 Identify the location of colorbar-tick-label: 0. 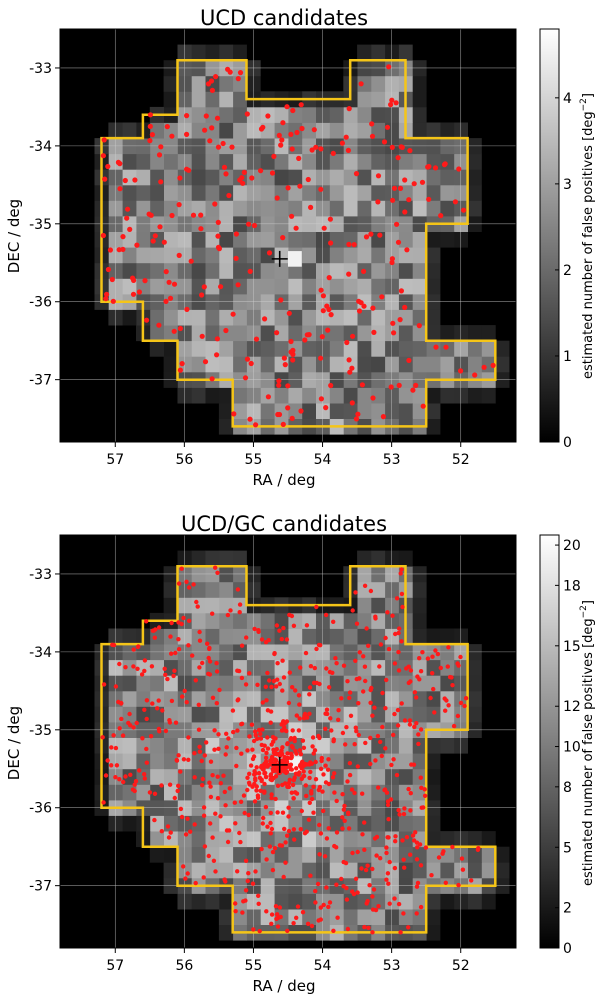
(567, 443).